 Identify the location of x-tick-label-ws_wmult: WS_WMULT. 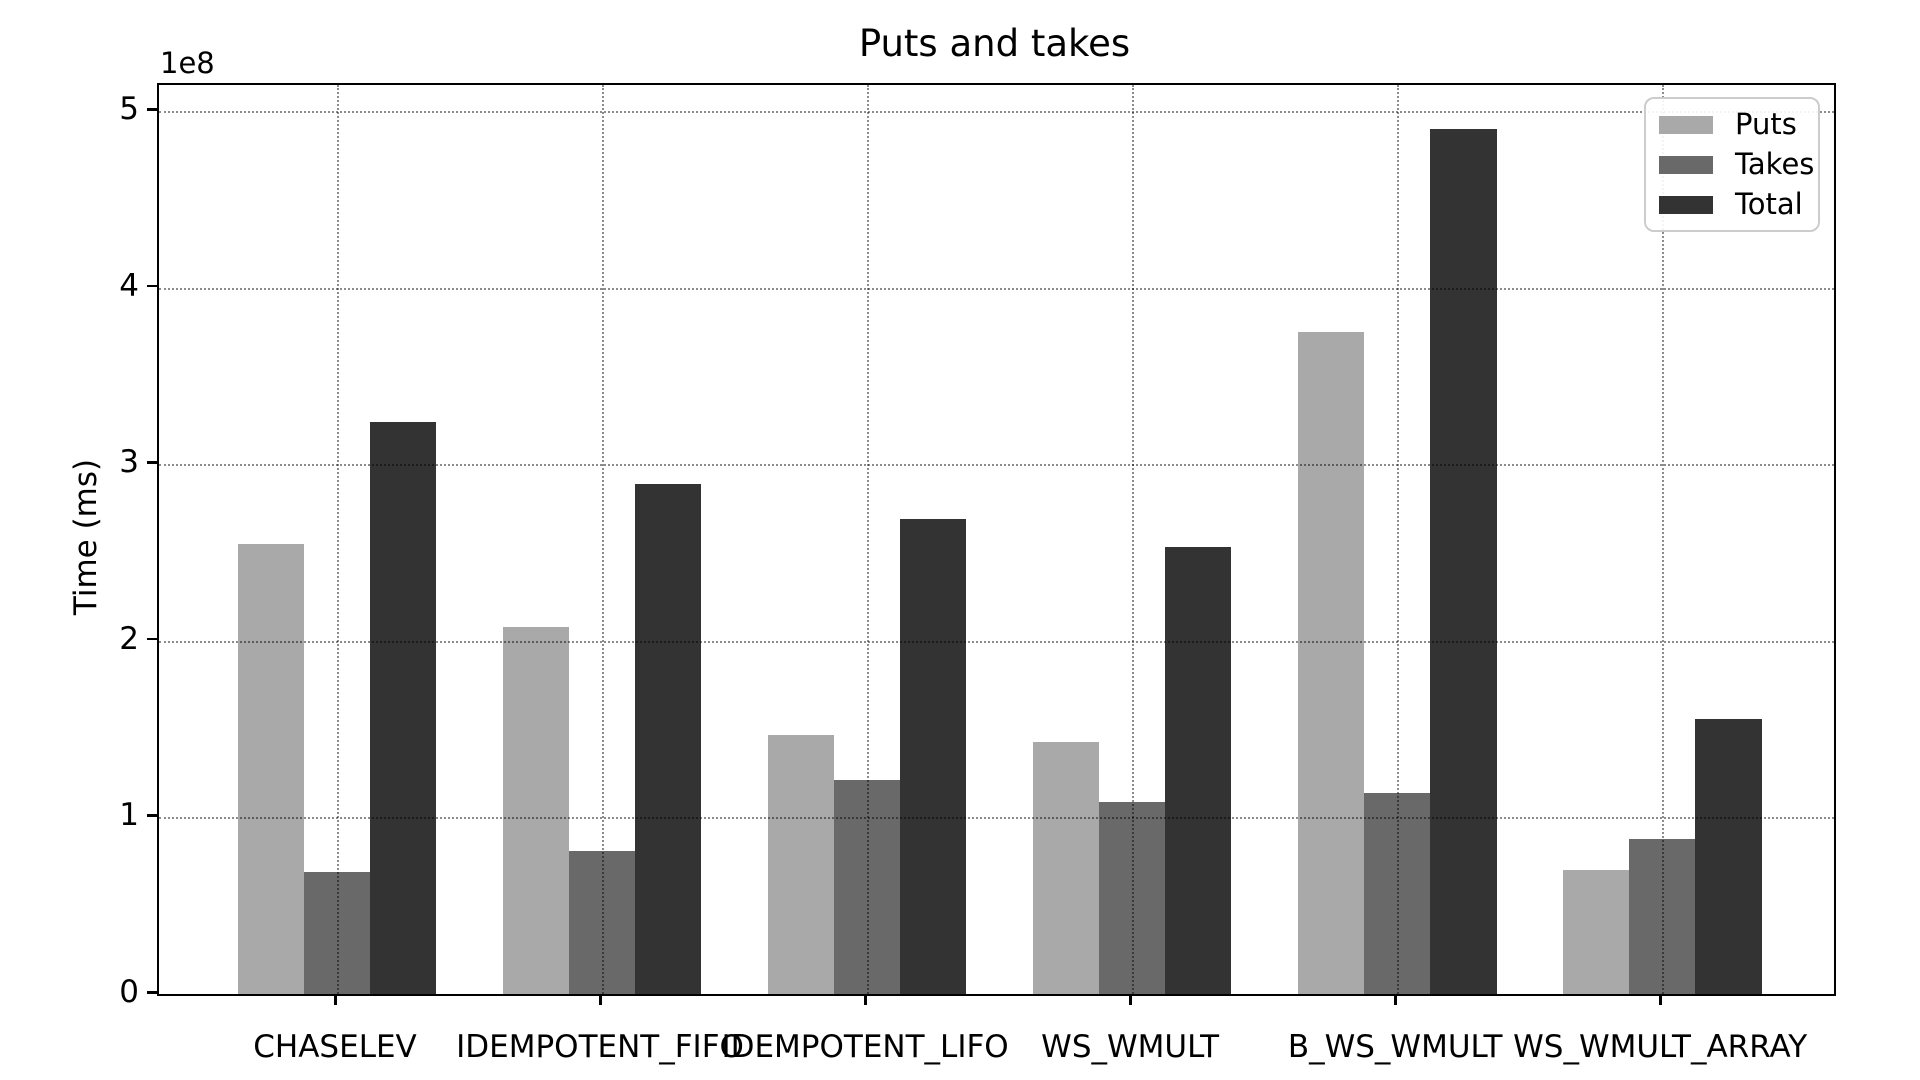
(1130, 1047).